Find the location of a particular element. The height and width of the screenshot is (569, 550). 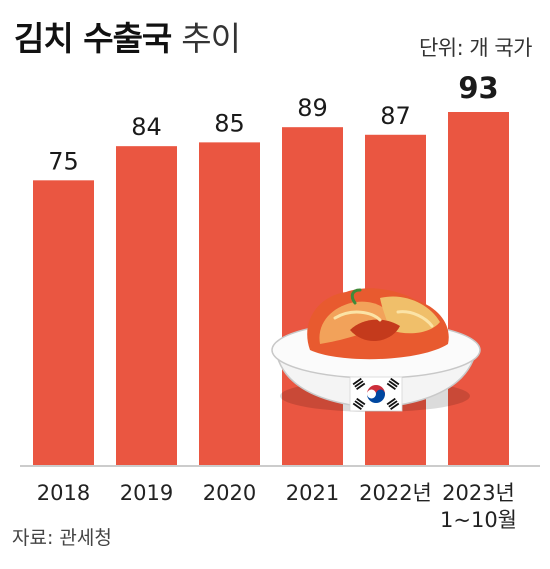

data-label-4: 87 is located at coordinates (395, 116).